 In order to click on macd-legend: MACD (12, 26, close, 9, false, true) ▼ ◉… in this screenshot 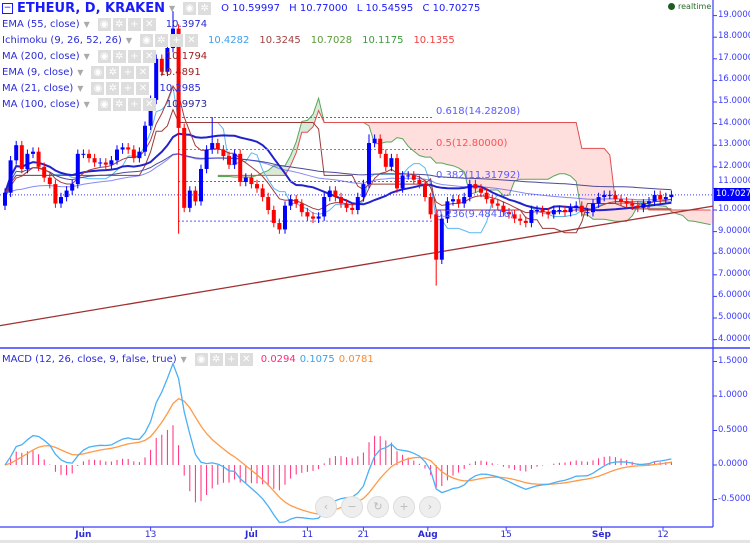, I will do `click(188, 359)`.